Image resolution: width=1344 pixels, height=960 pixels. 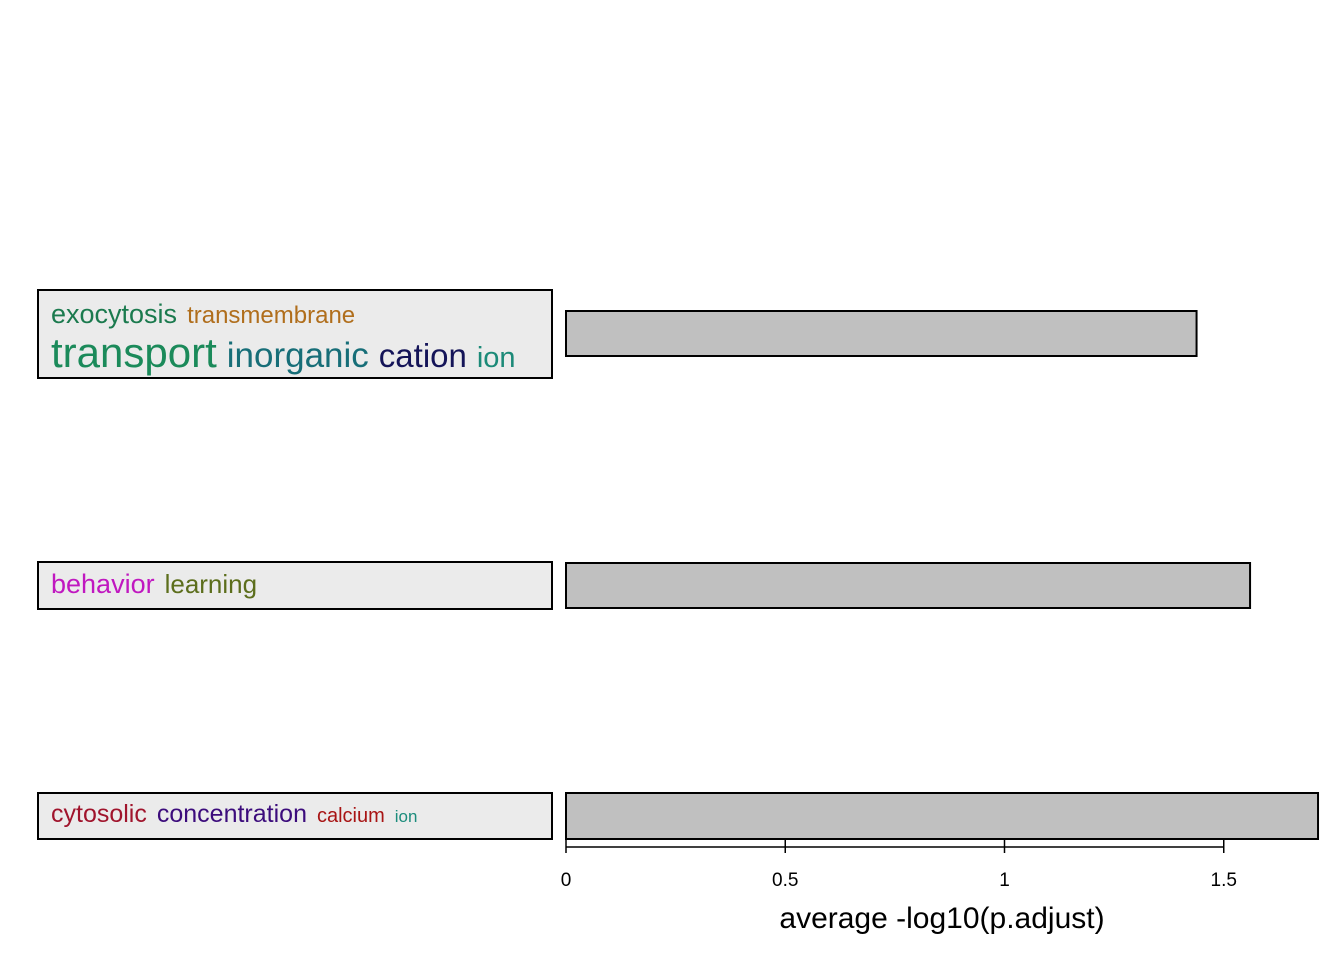 What do you see at coordinates (422, 355) in the screenshot?
I see `term-word: cation` at bounding box center [422, 355].